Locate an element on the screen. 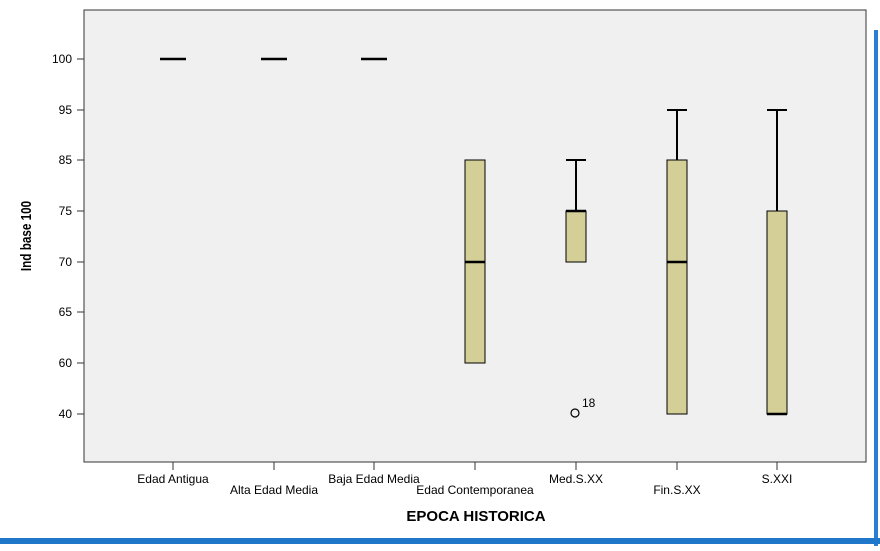 This screenshot has height=551, width=880. y-tick-label: 75 is located at coordinates (66, 211).